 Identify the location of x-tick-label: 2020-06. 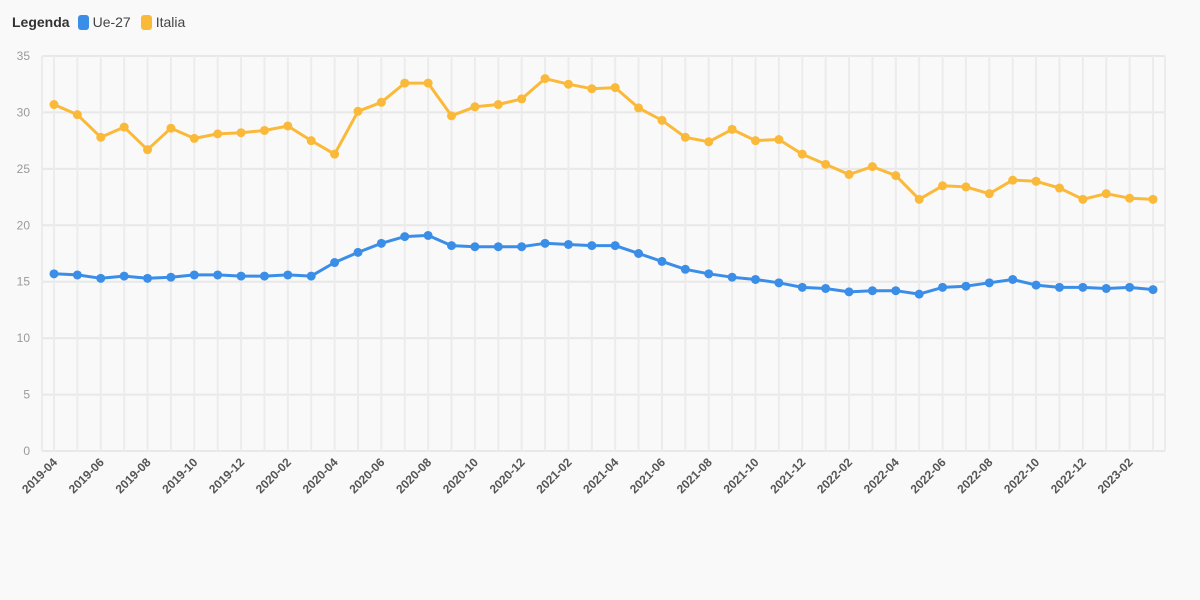
(366, 475).